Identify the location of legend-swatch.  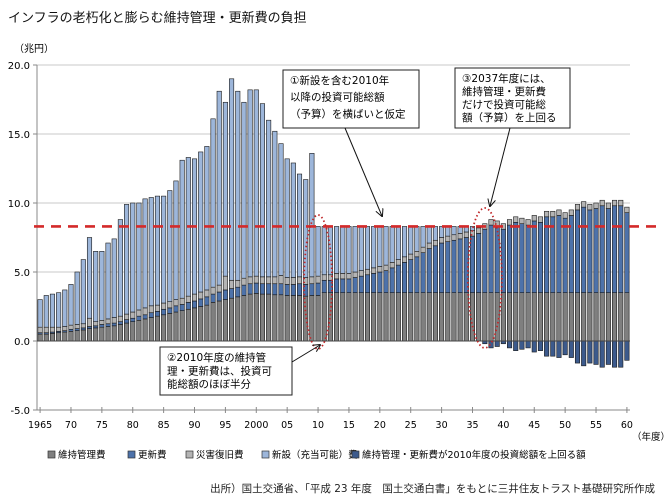
(131, 454).